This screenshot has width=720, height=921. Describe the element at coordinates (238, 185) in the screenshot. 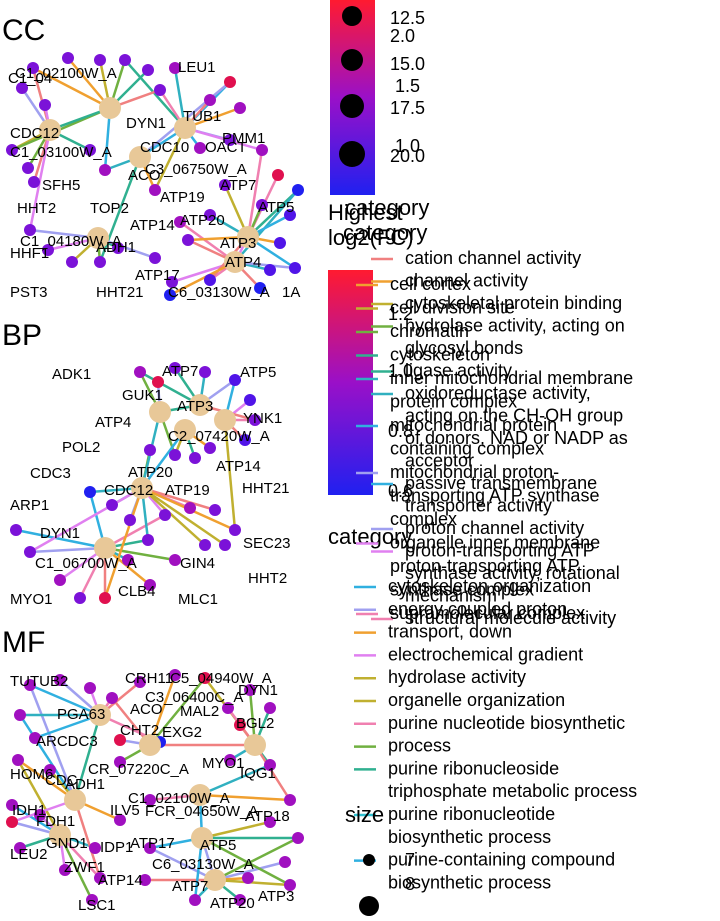

I see `gene-label: ATP7` at that location.